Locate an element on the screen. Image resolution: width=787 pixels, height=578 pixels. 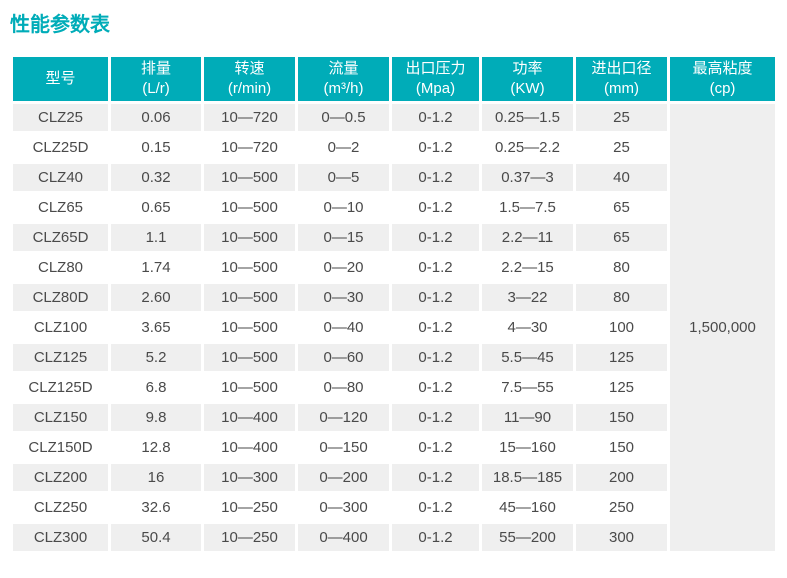
model-cell: CLZ25 is located at coordinates (60, 117).